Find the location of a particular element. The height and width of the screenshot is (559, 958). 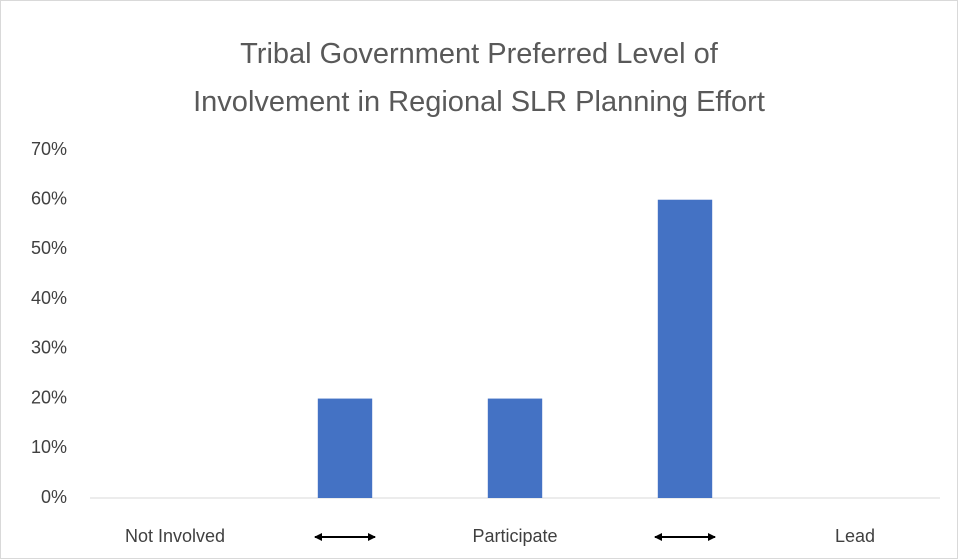

x-tick-label: Lead is located at coordinates (855, 536).